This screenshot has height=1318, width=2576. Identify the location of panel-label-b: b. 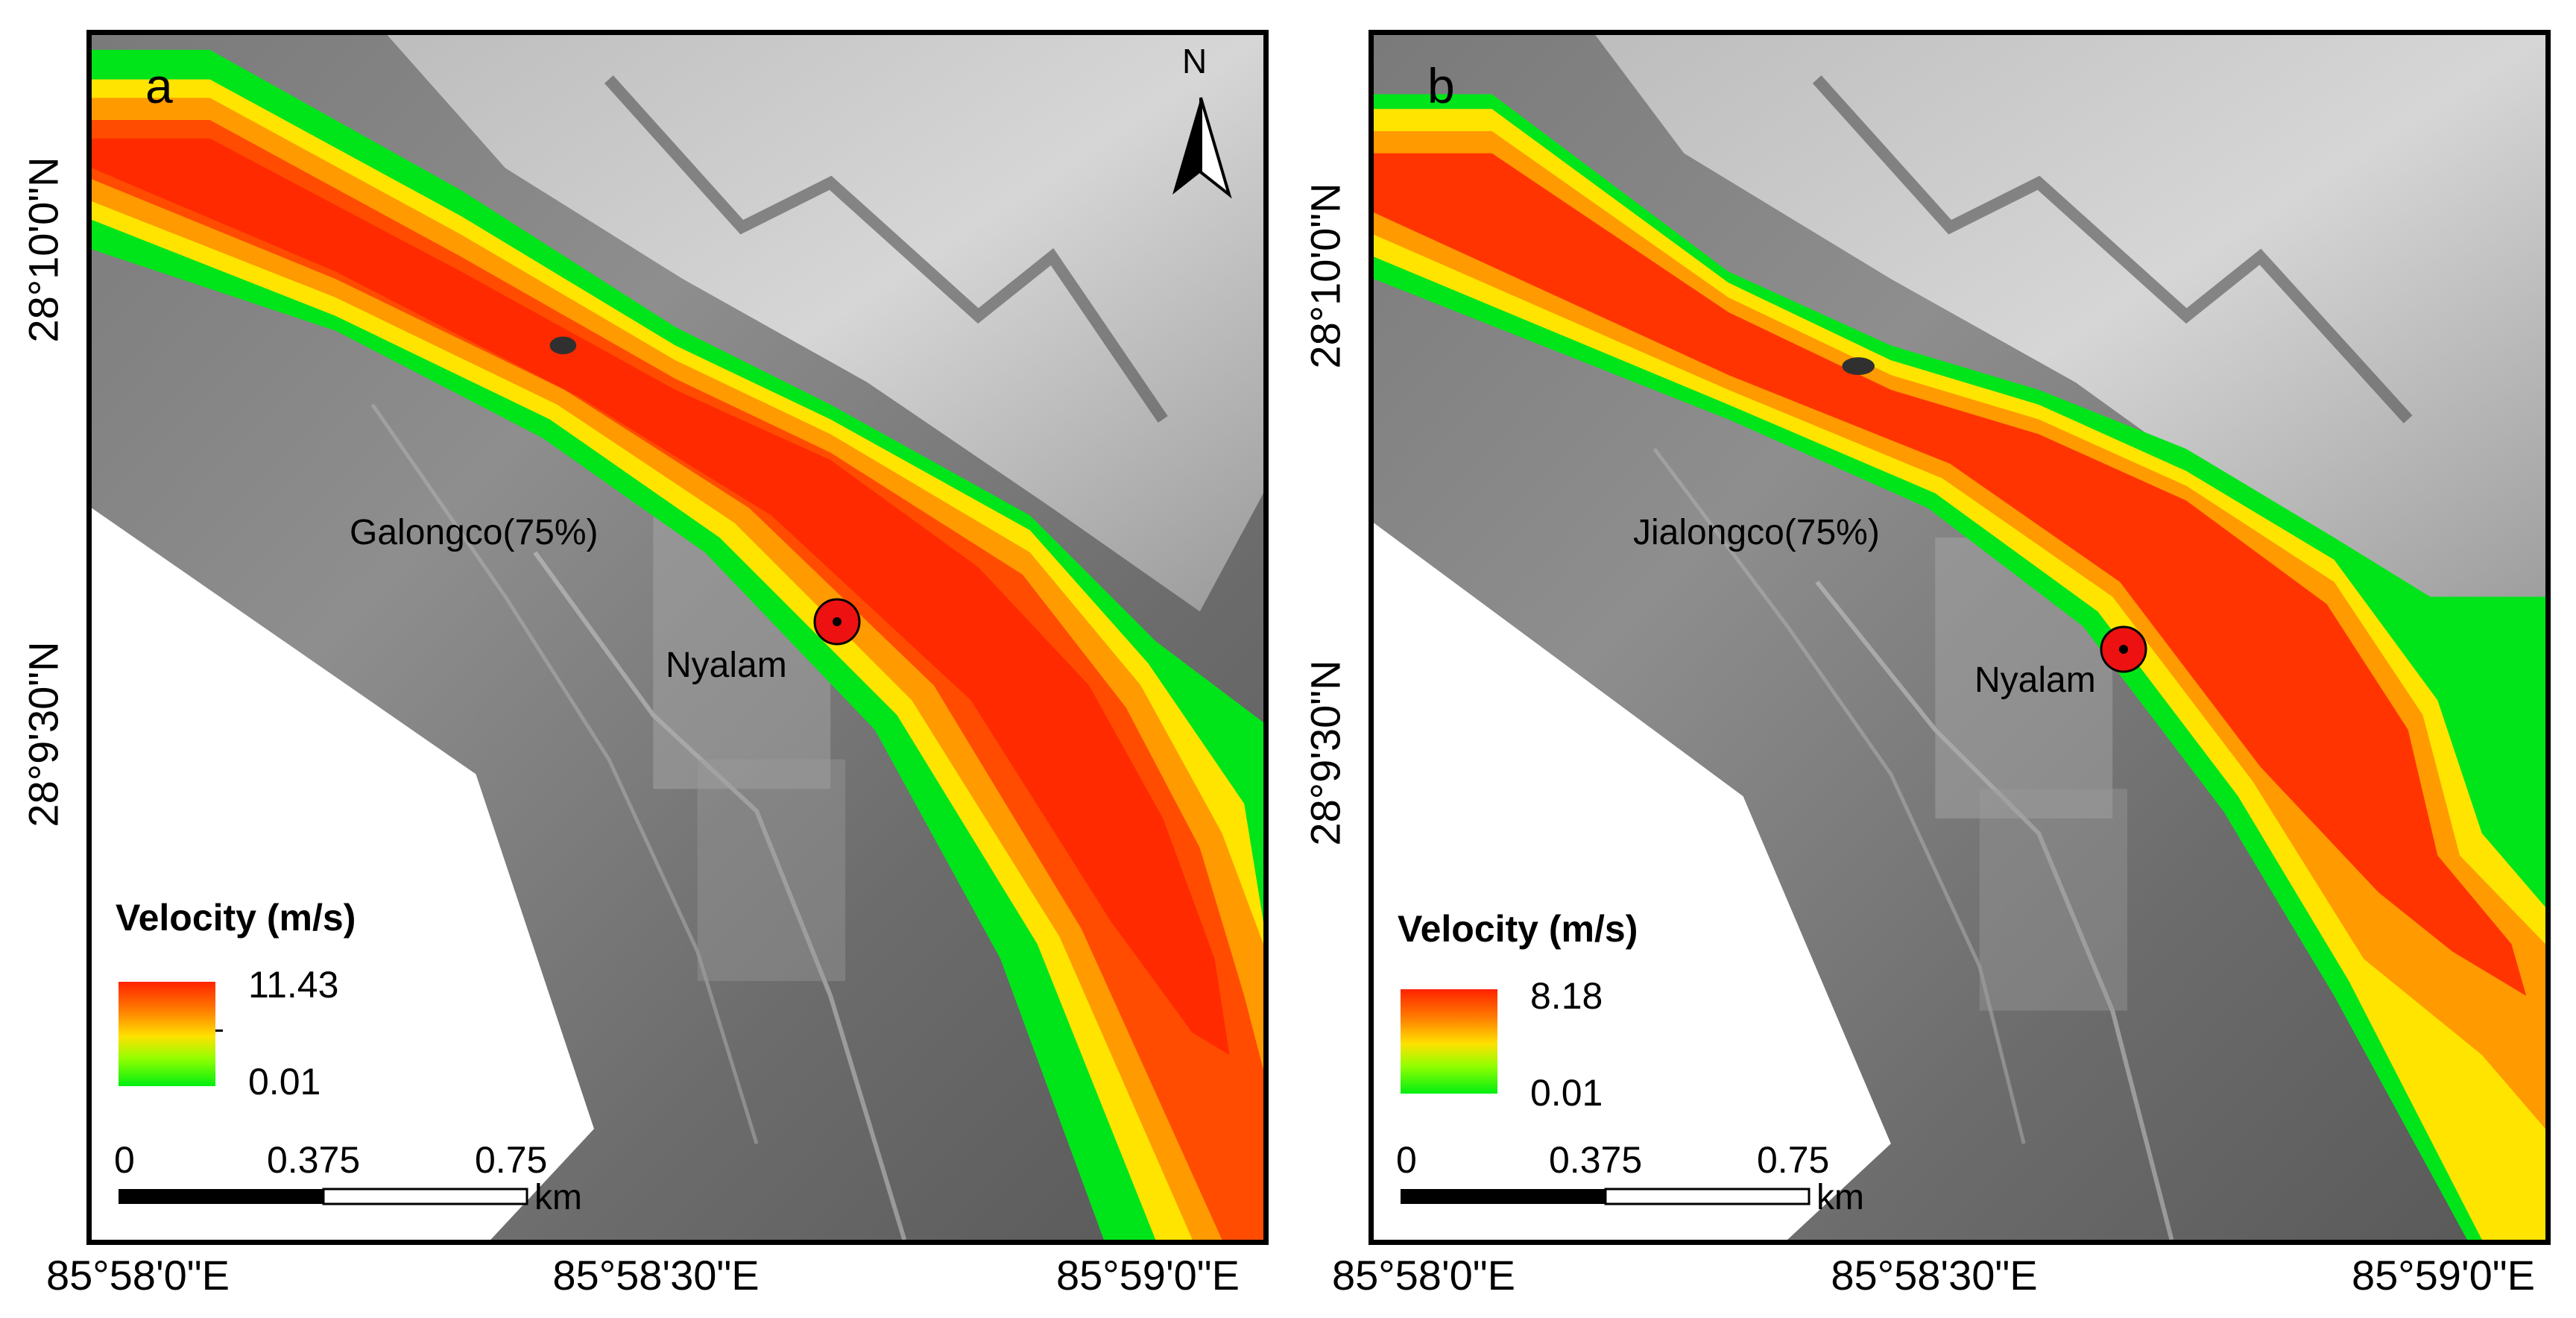
(1441, 86).